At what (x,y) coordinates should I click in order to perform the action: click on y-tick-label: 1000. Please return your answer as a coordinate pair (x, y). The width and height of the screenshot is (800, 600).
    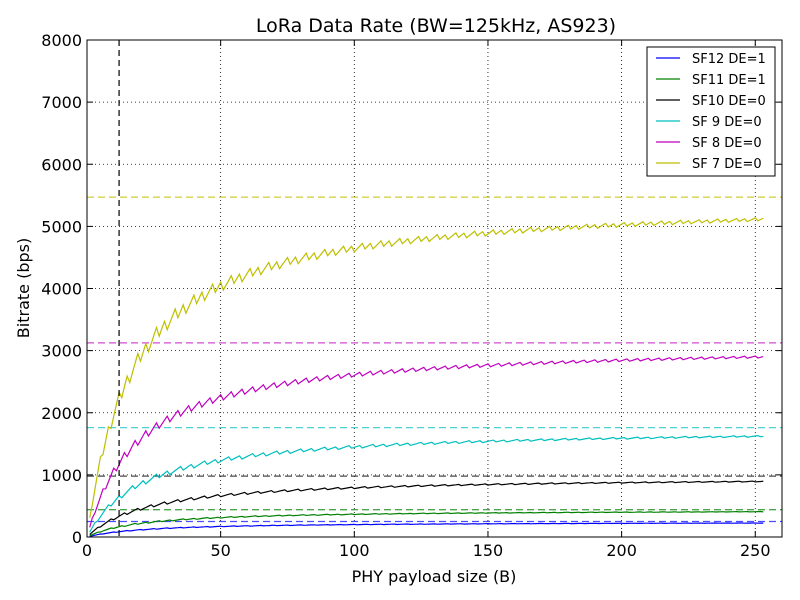
    Looking at the image, I should click on (61, 475).